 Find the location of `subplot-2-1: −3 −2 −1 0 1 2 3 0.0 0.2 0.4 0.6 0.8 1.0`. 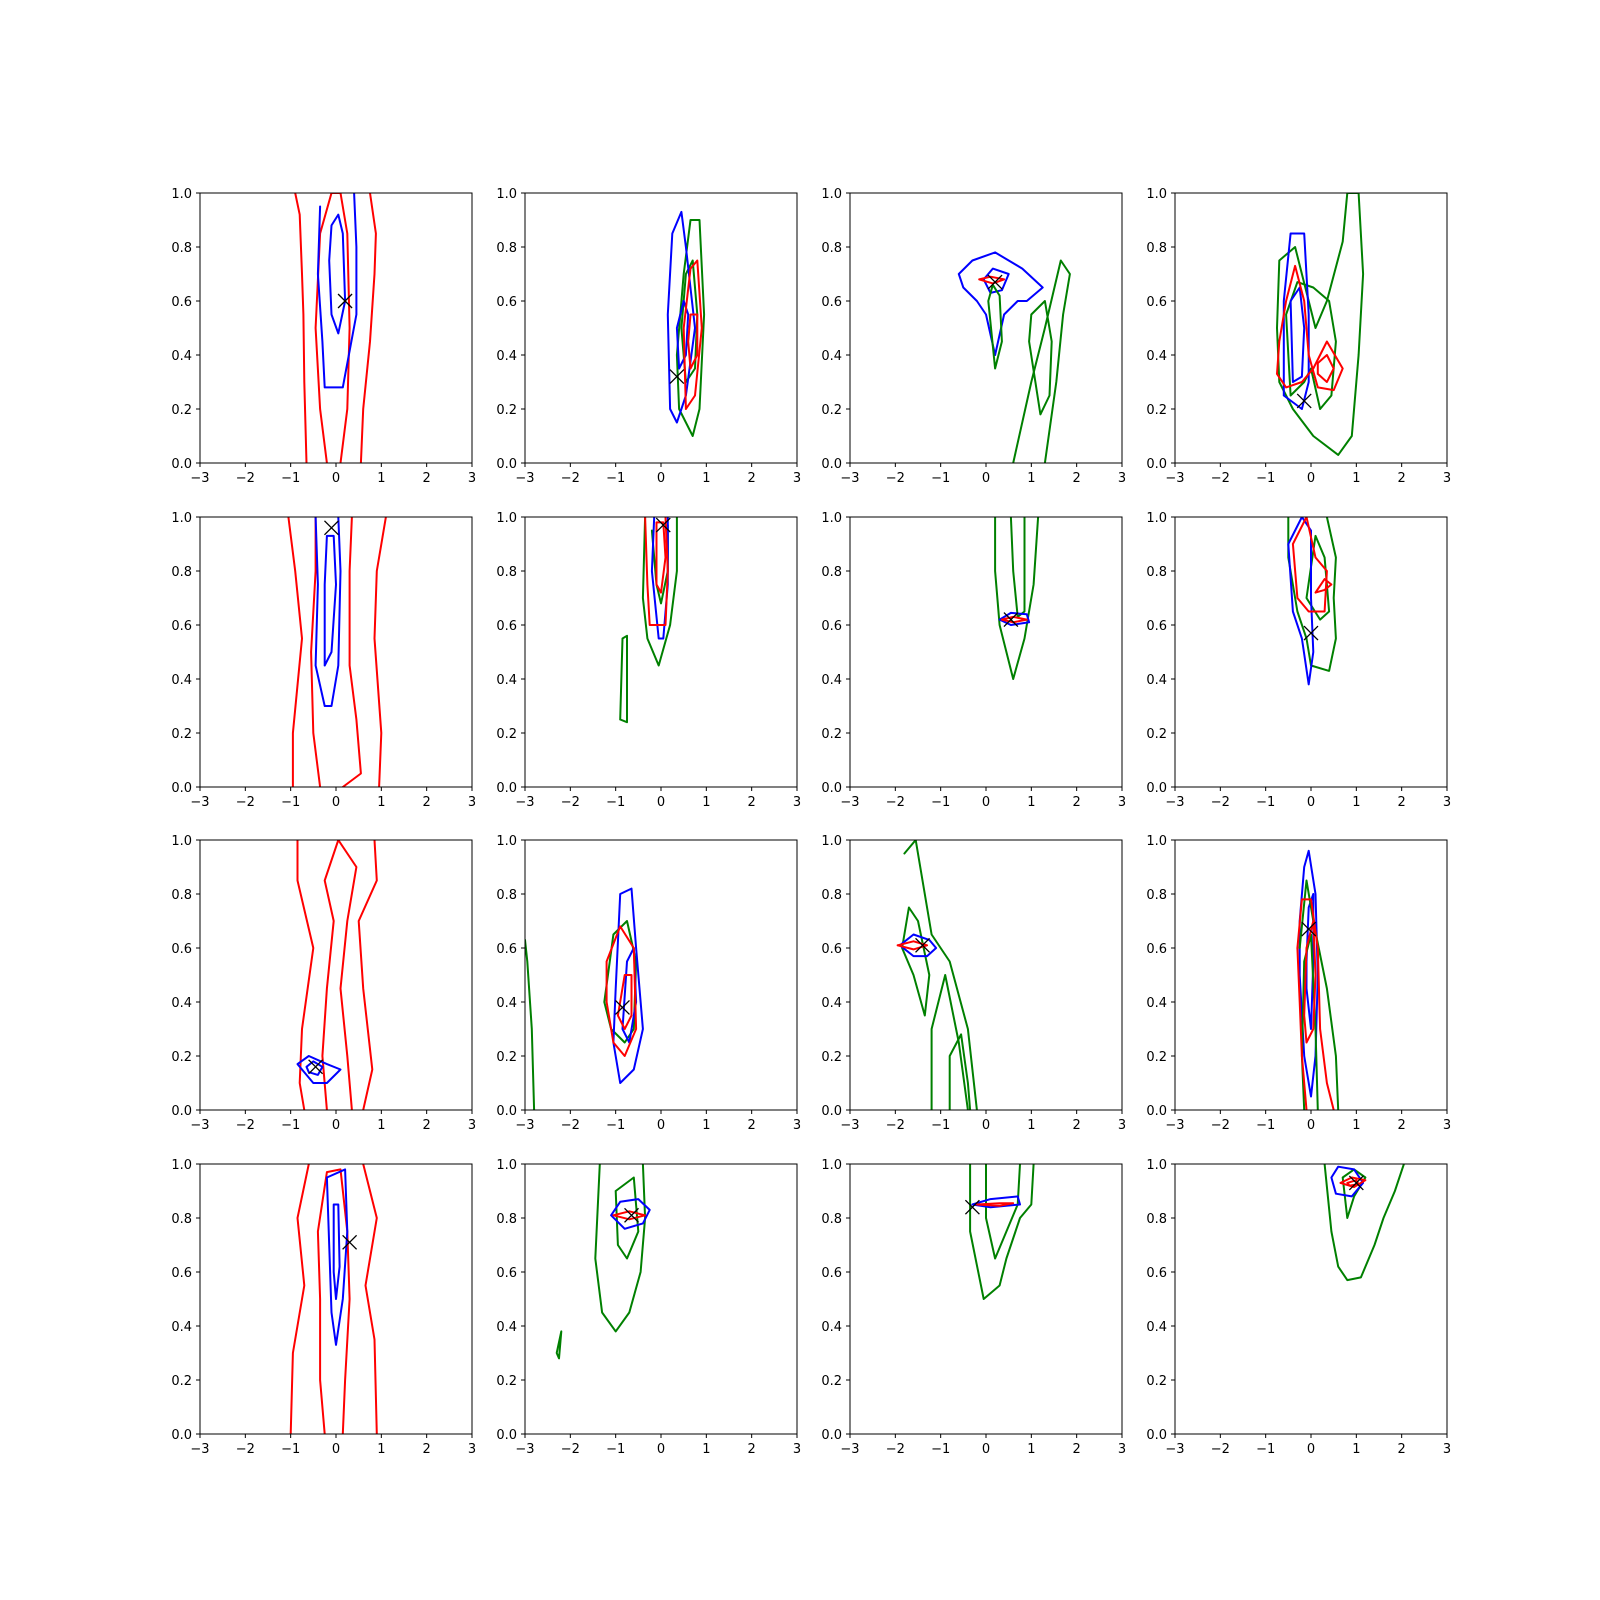

subplot-2-1: −3 −2 −1 0 1 2 3 0.0 0.2 0.4 0.6 0.8 1.0 is located at coordinates (323, 660).